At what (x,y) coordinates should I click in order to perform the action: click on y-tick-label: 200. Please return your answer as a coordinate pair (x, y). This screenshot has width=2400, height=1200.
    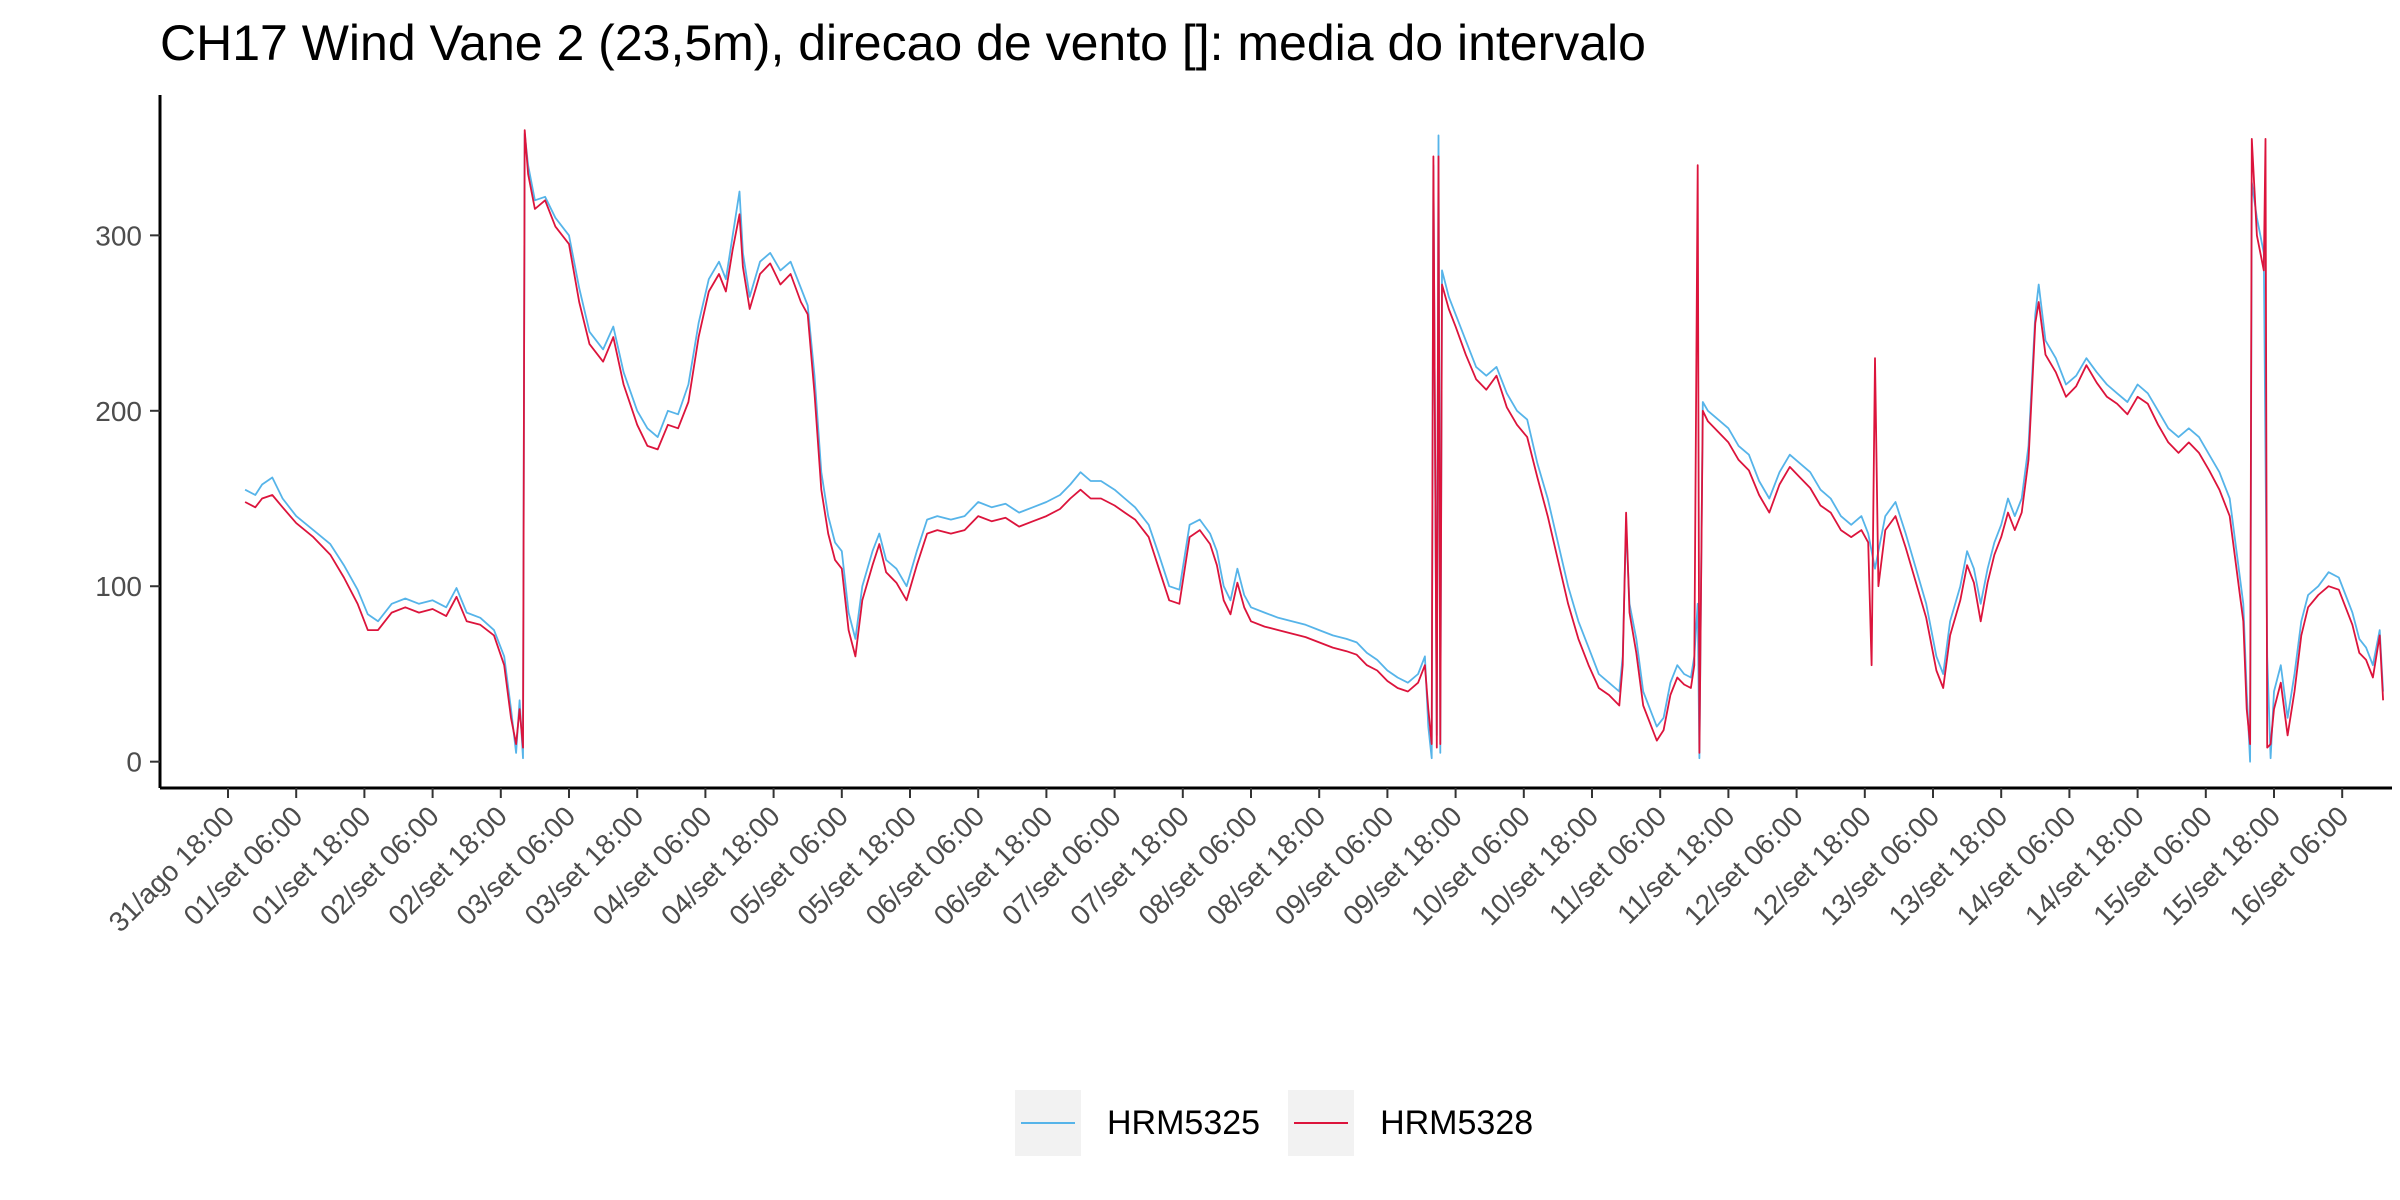
    Looking at the image, I should click on (118, 411).